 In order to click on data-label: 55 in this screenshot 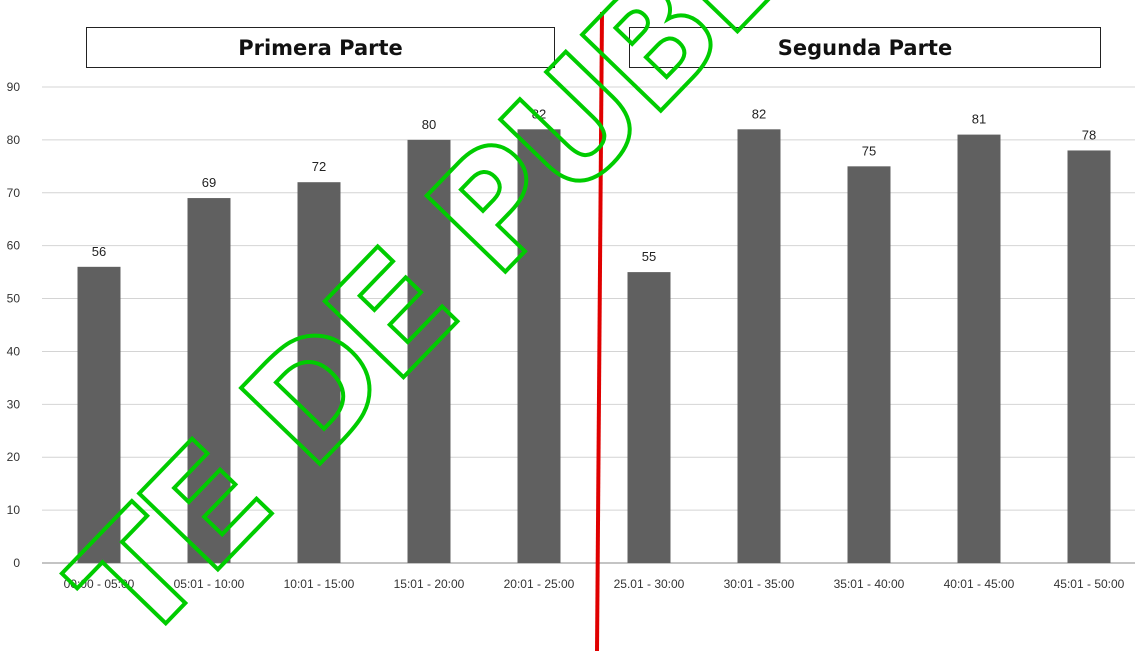, I will do `click(649, 256)`.